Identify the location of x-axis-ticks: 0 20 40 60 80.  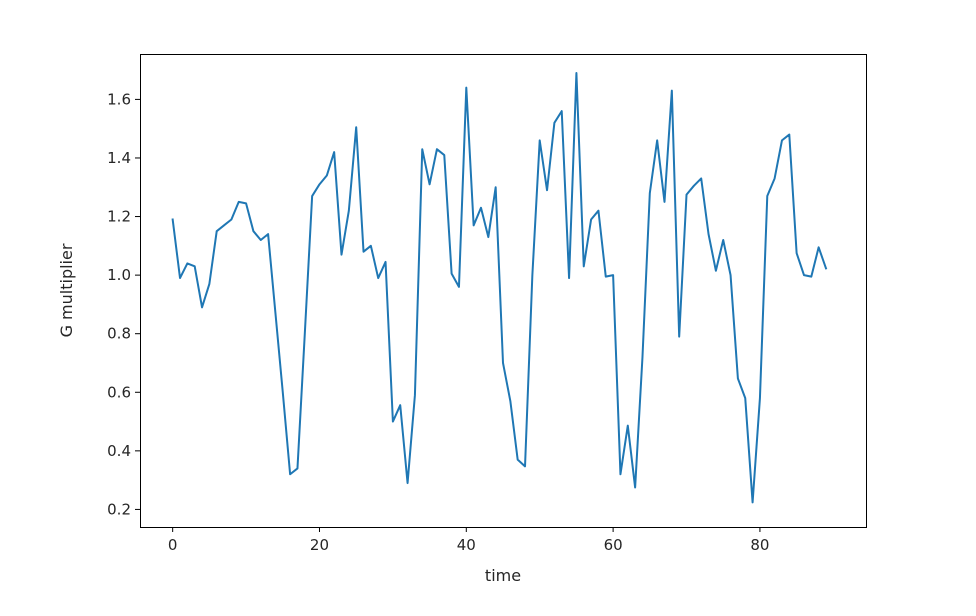
(468, 540).